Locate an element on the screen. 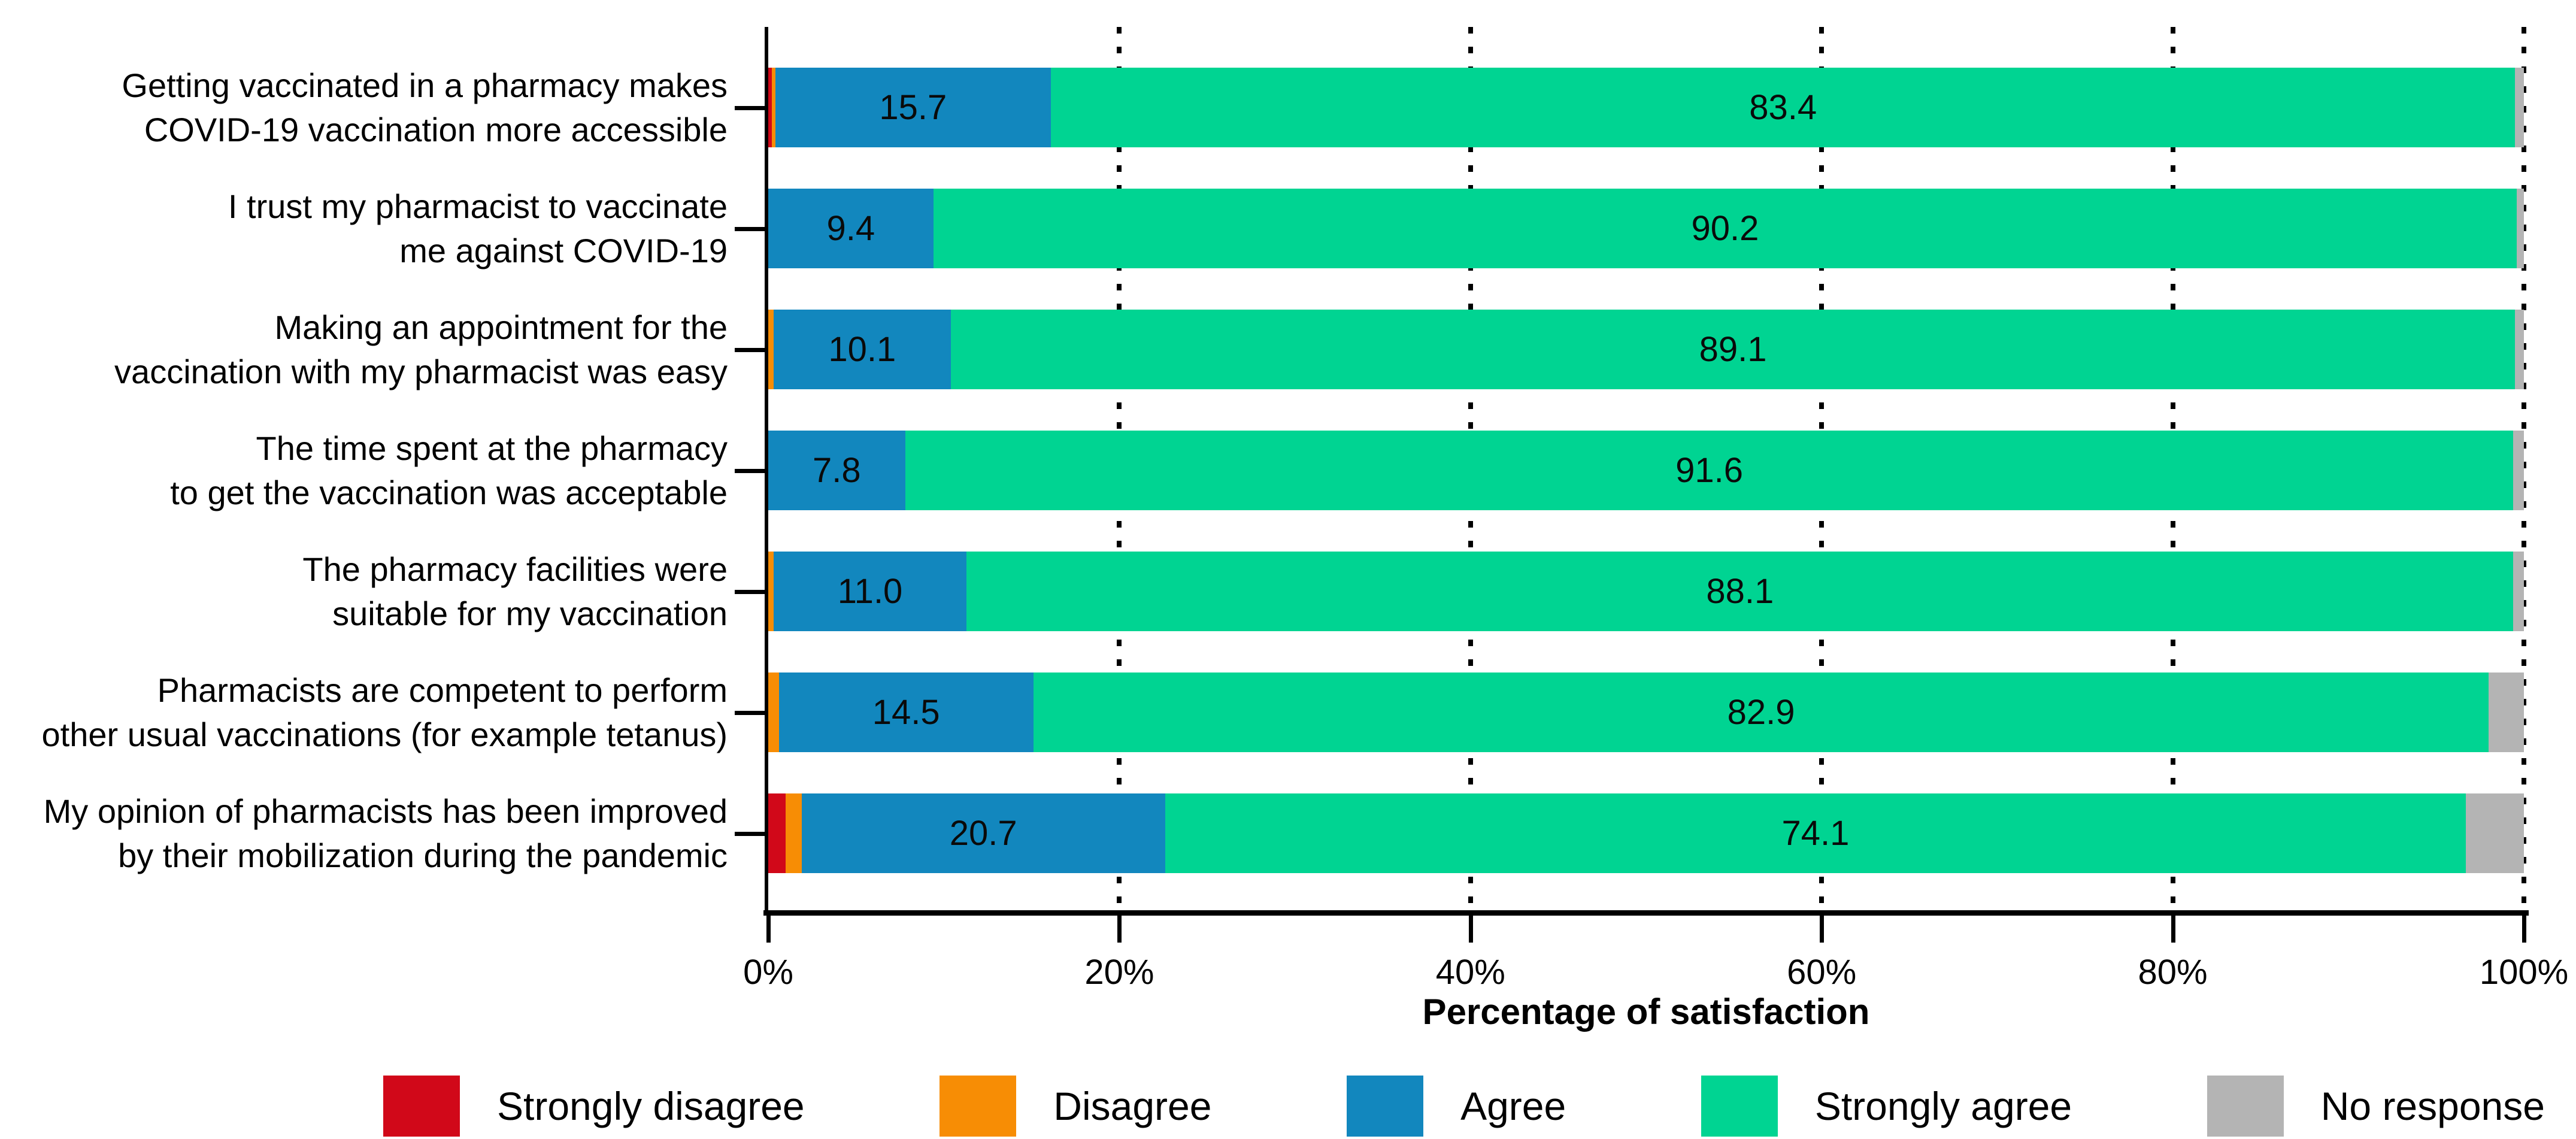 The height and width of the screenshot is (1139, 2576). bar-row-5: 11.0 88.1 is located at coordinates (1646, 592).